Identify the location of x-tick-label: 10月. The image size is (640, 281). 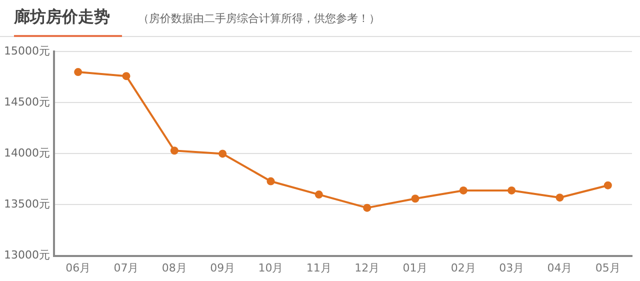
(271, 267).